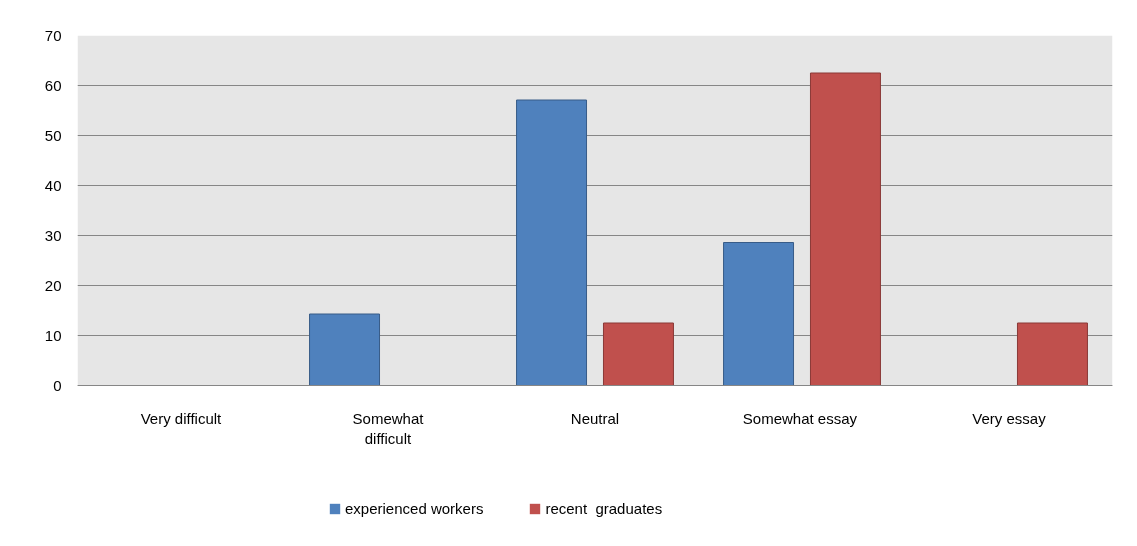 This screenshot has width=1137, height=546. I want to click on legend-label: experienced workers, so click(414, 508).